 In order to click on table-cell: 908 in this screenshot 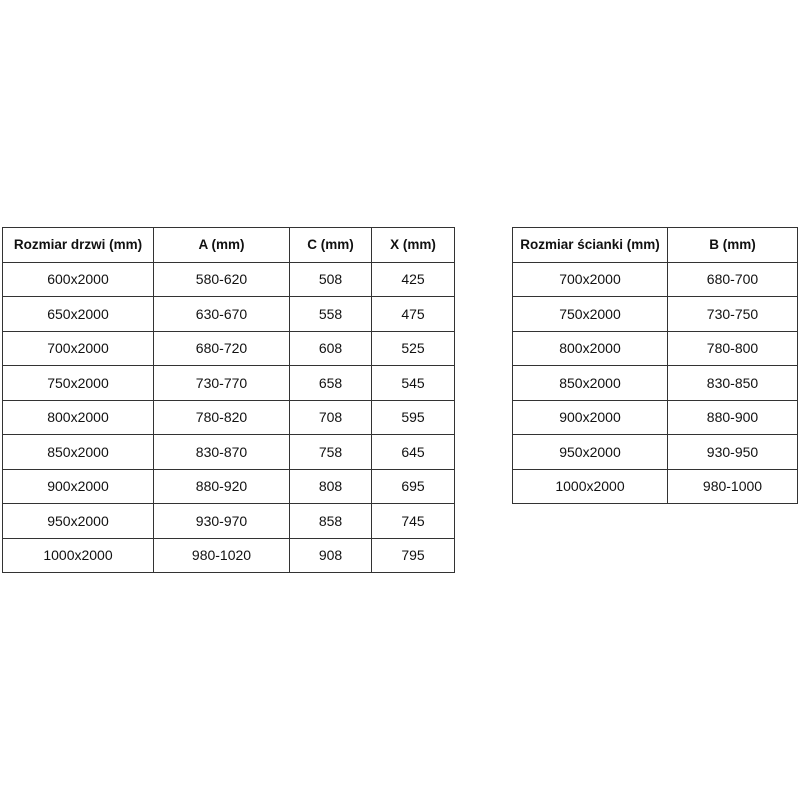, I will do `click(330, 555)`.